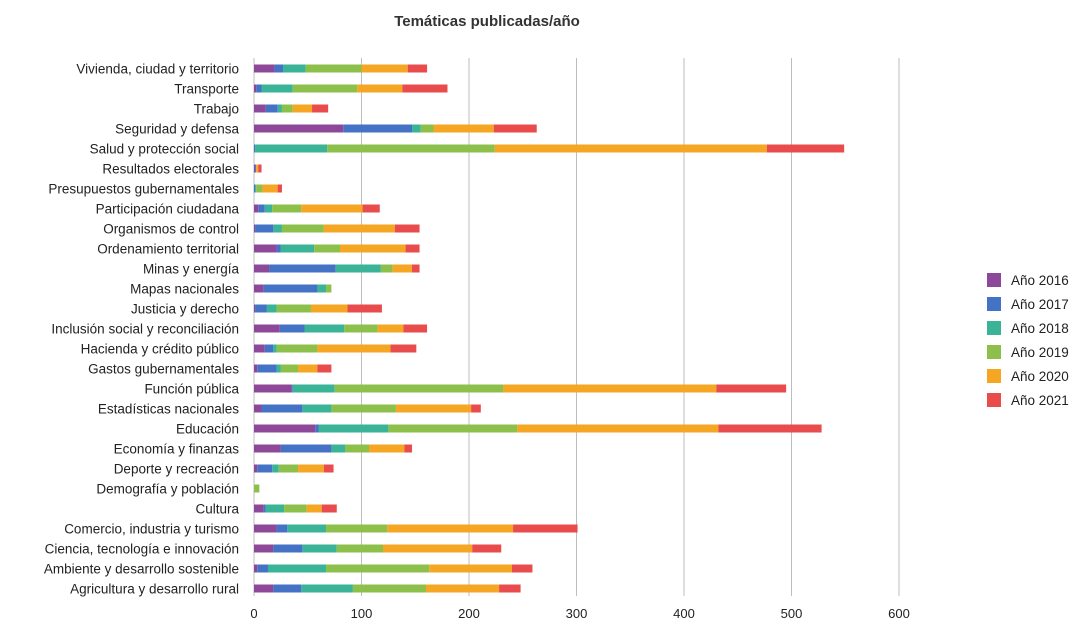  Describe the element at coordinates (151, 529) in the screenshot. I see `category-label: Comercio, industria y turismo` at that location.